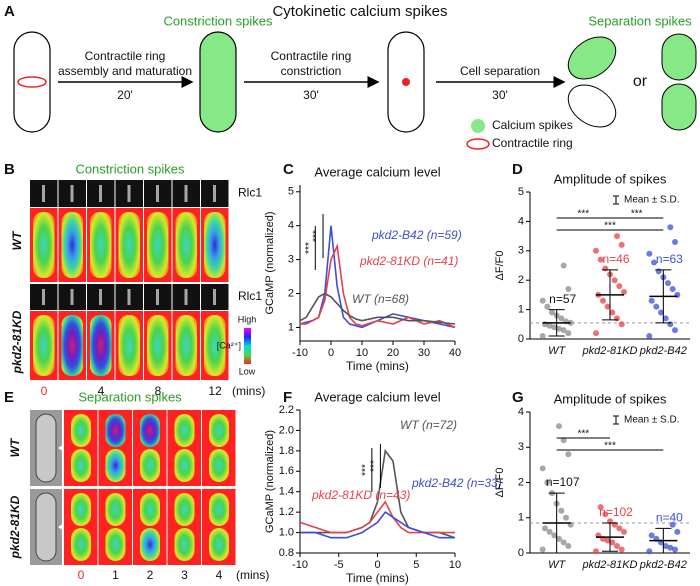 Image resolution: width=700 pixels, height=586 pixels. Describe the element at coordinates (615, 259) in the screenshot. I see `n-label: n=46` at that location.